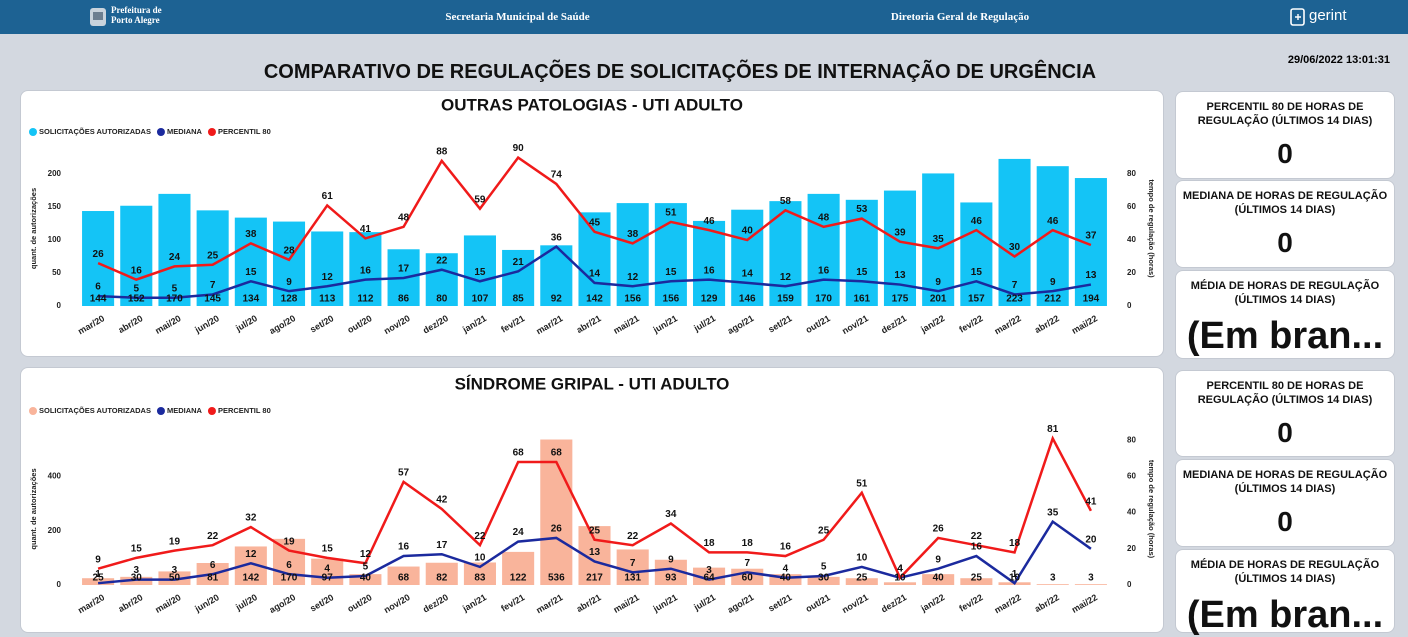  Describe the element at coordinates (557, 529) in the screenshot. I see `data-label: 26` at that location.